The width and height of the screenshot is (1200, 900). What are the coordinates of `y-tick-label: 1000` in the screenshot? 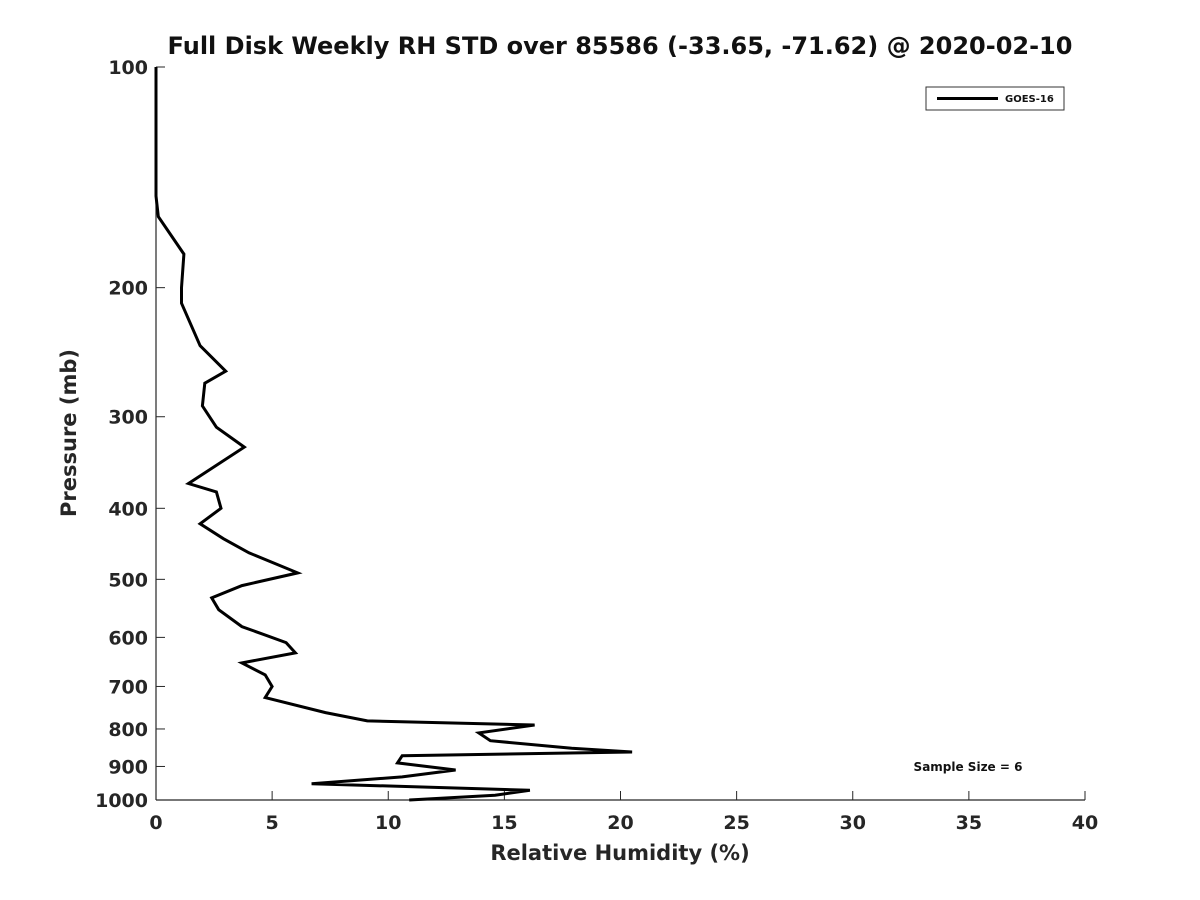 It's located at (121, 801).